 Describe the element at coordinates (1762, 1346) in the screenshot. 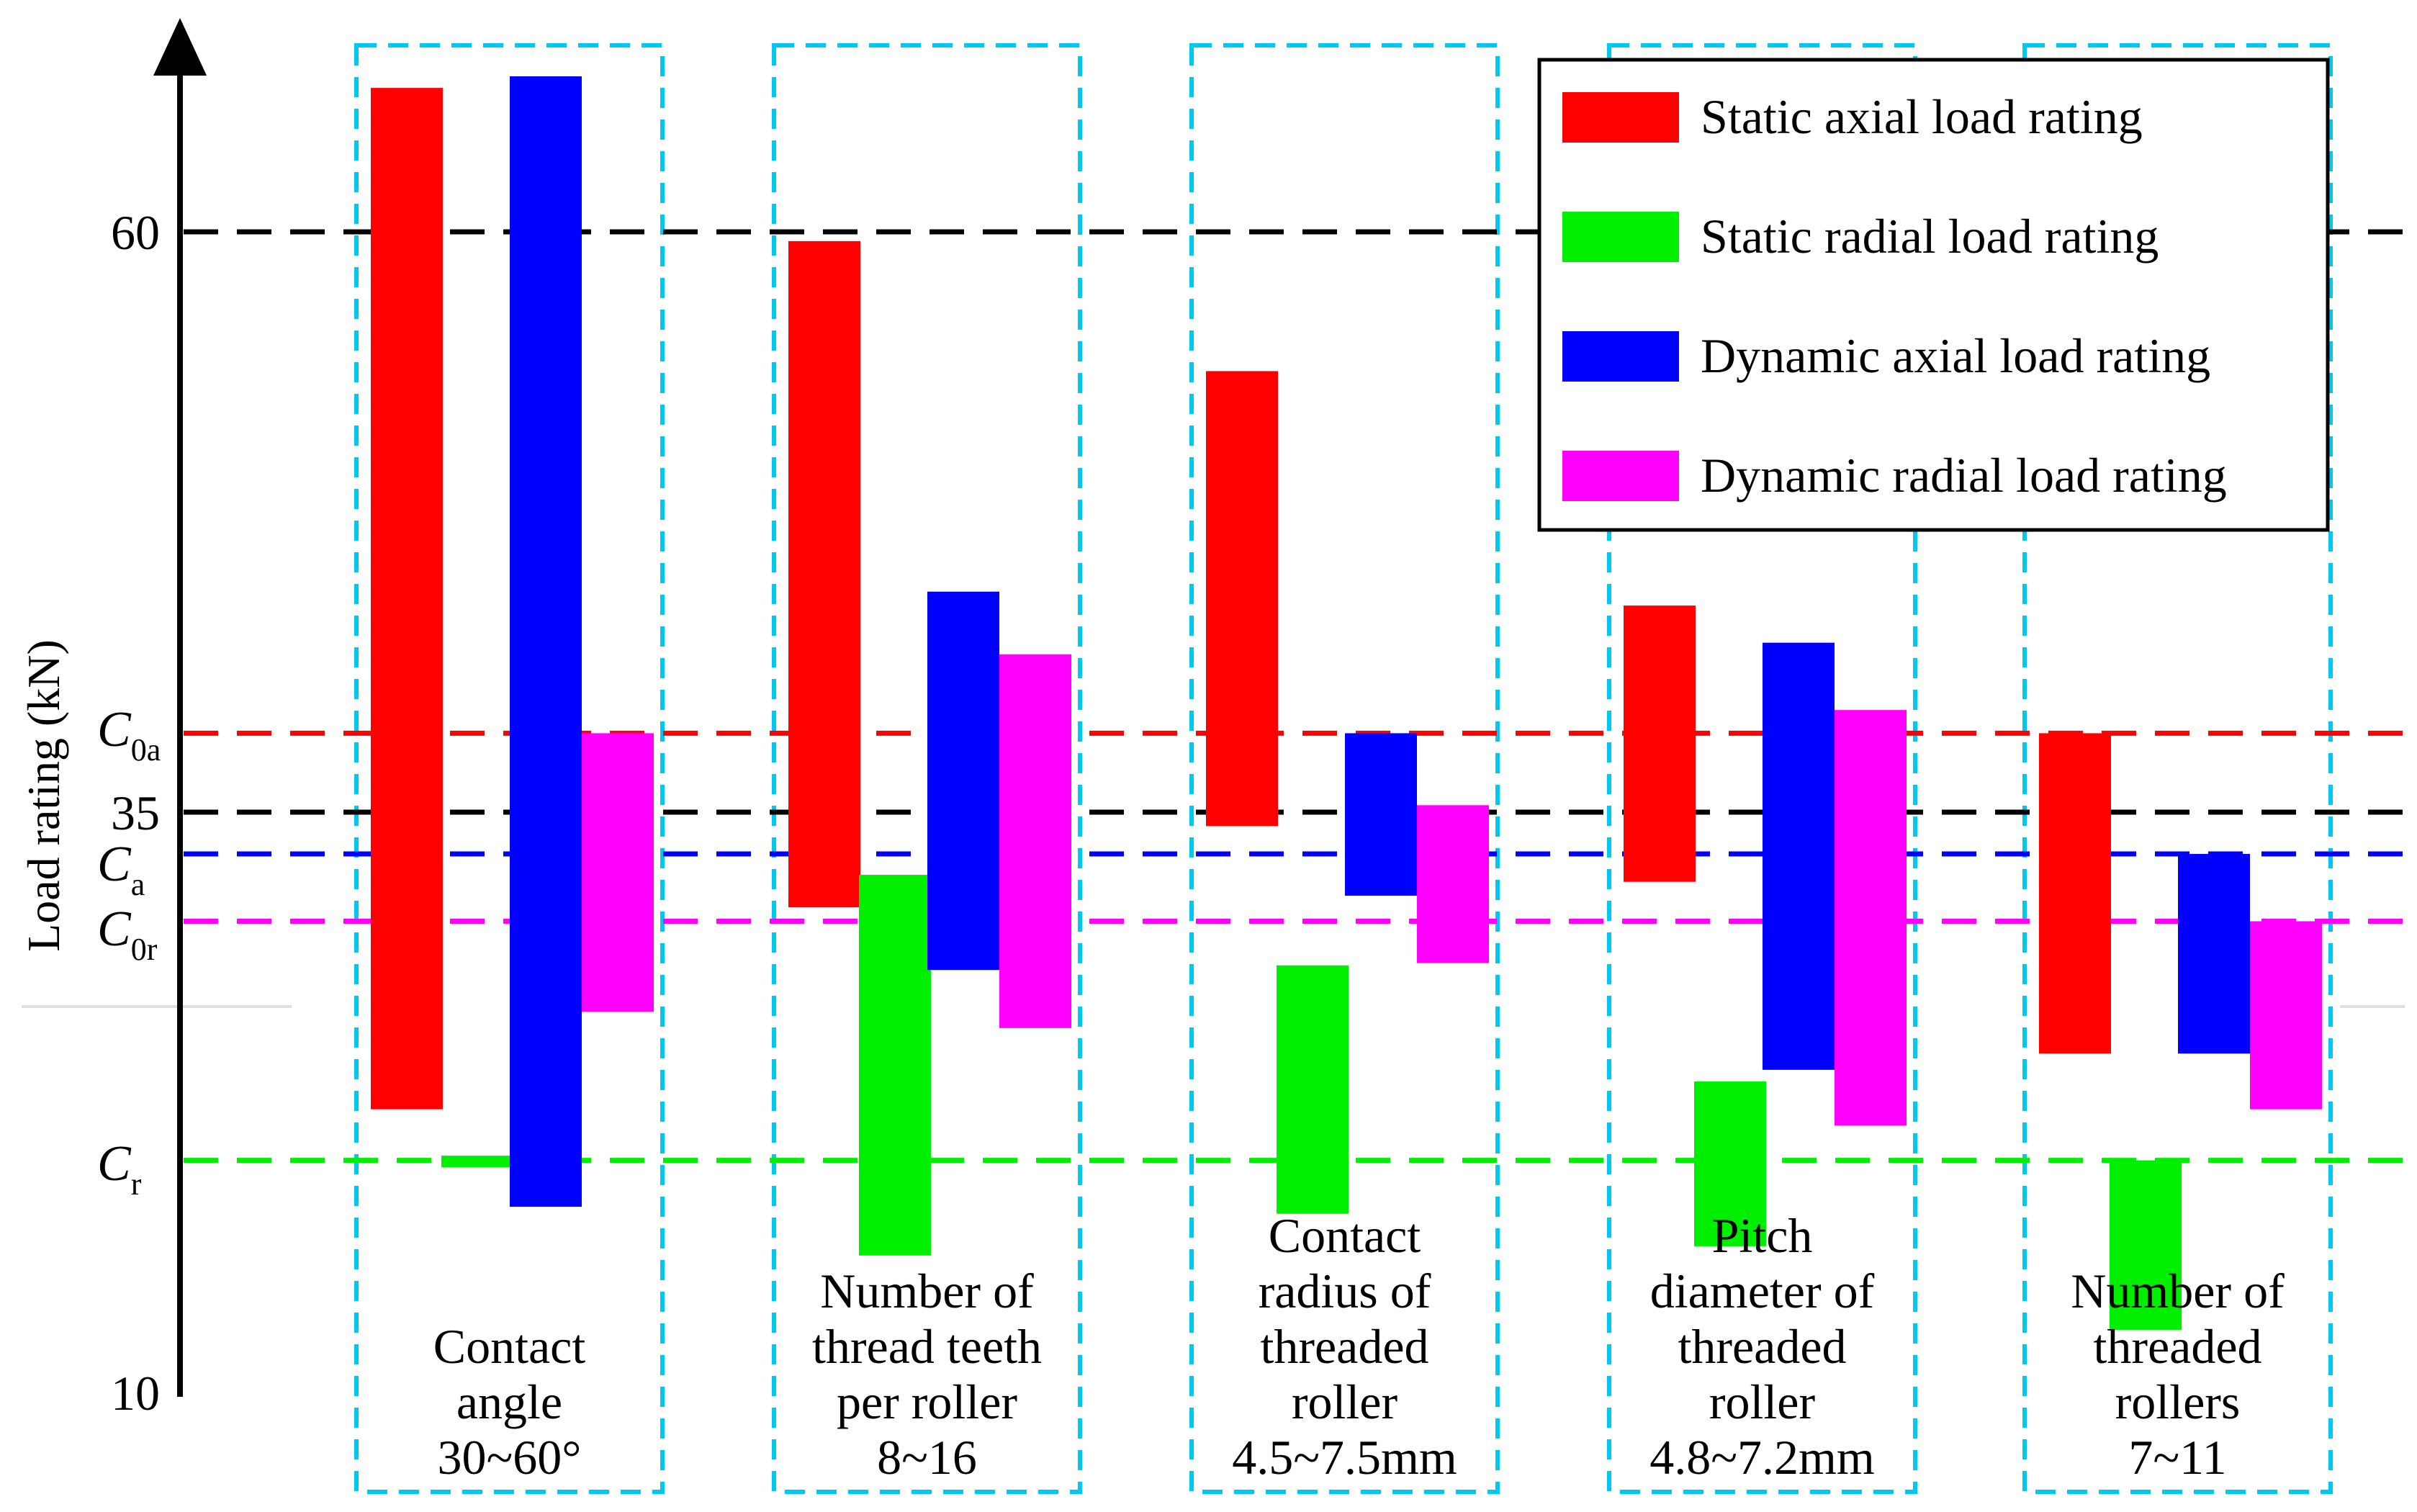

I see `group-label: Pitch diameter of threaded roller 4.8~7.2mm` at that location.